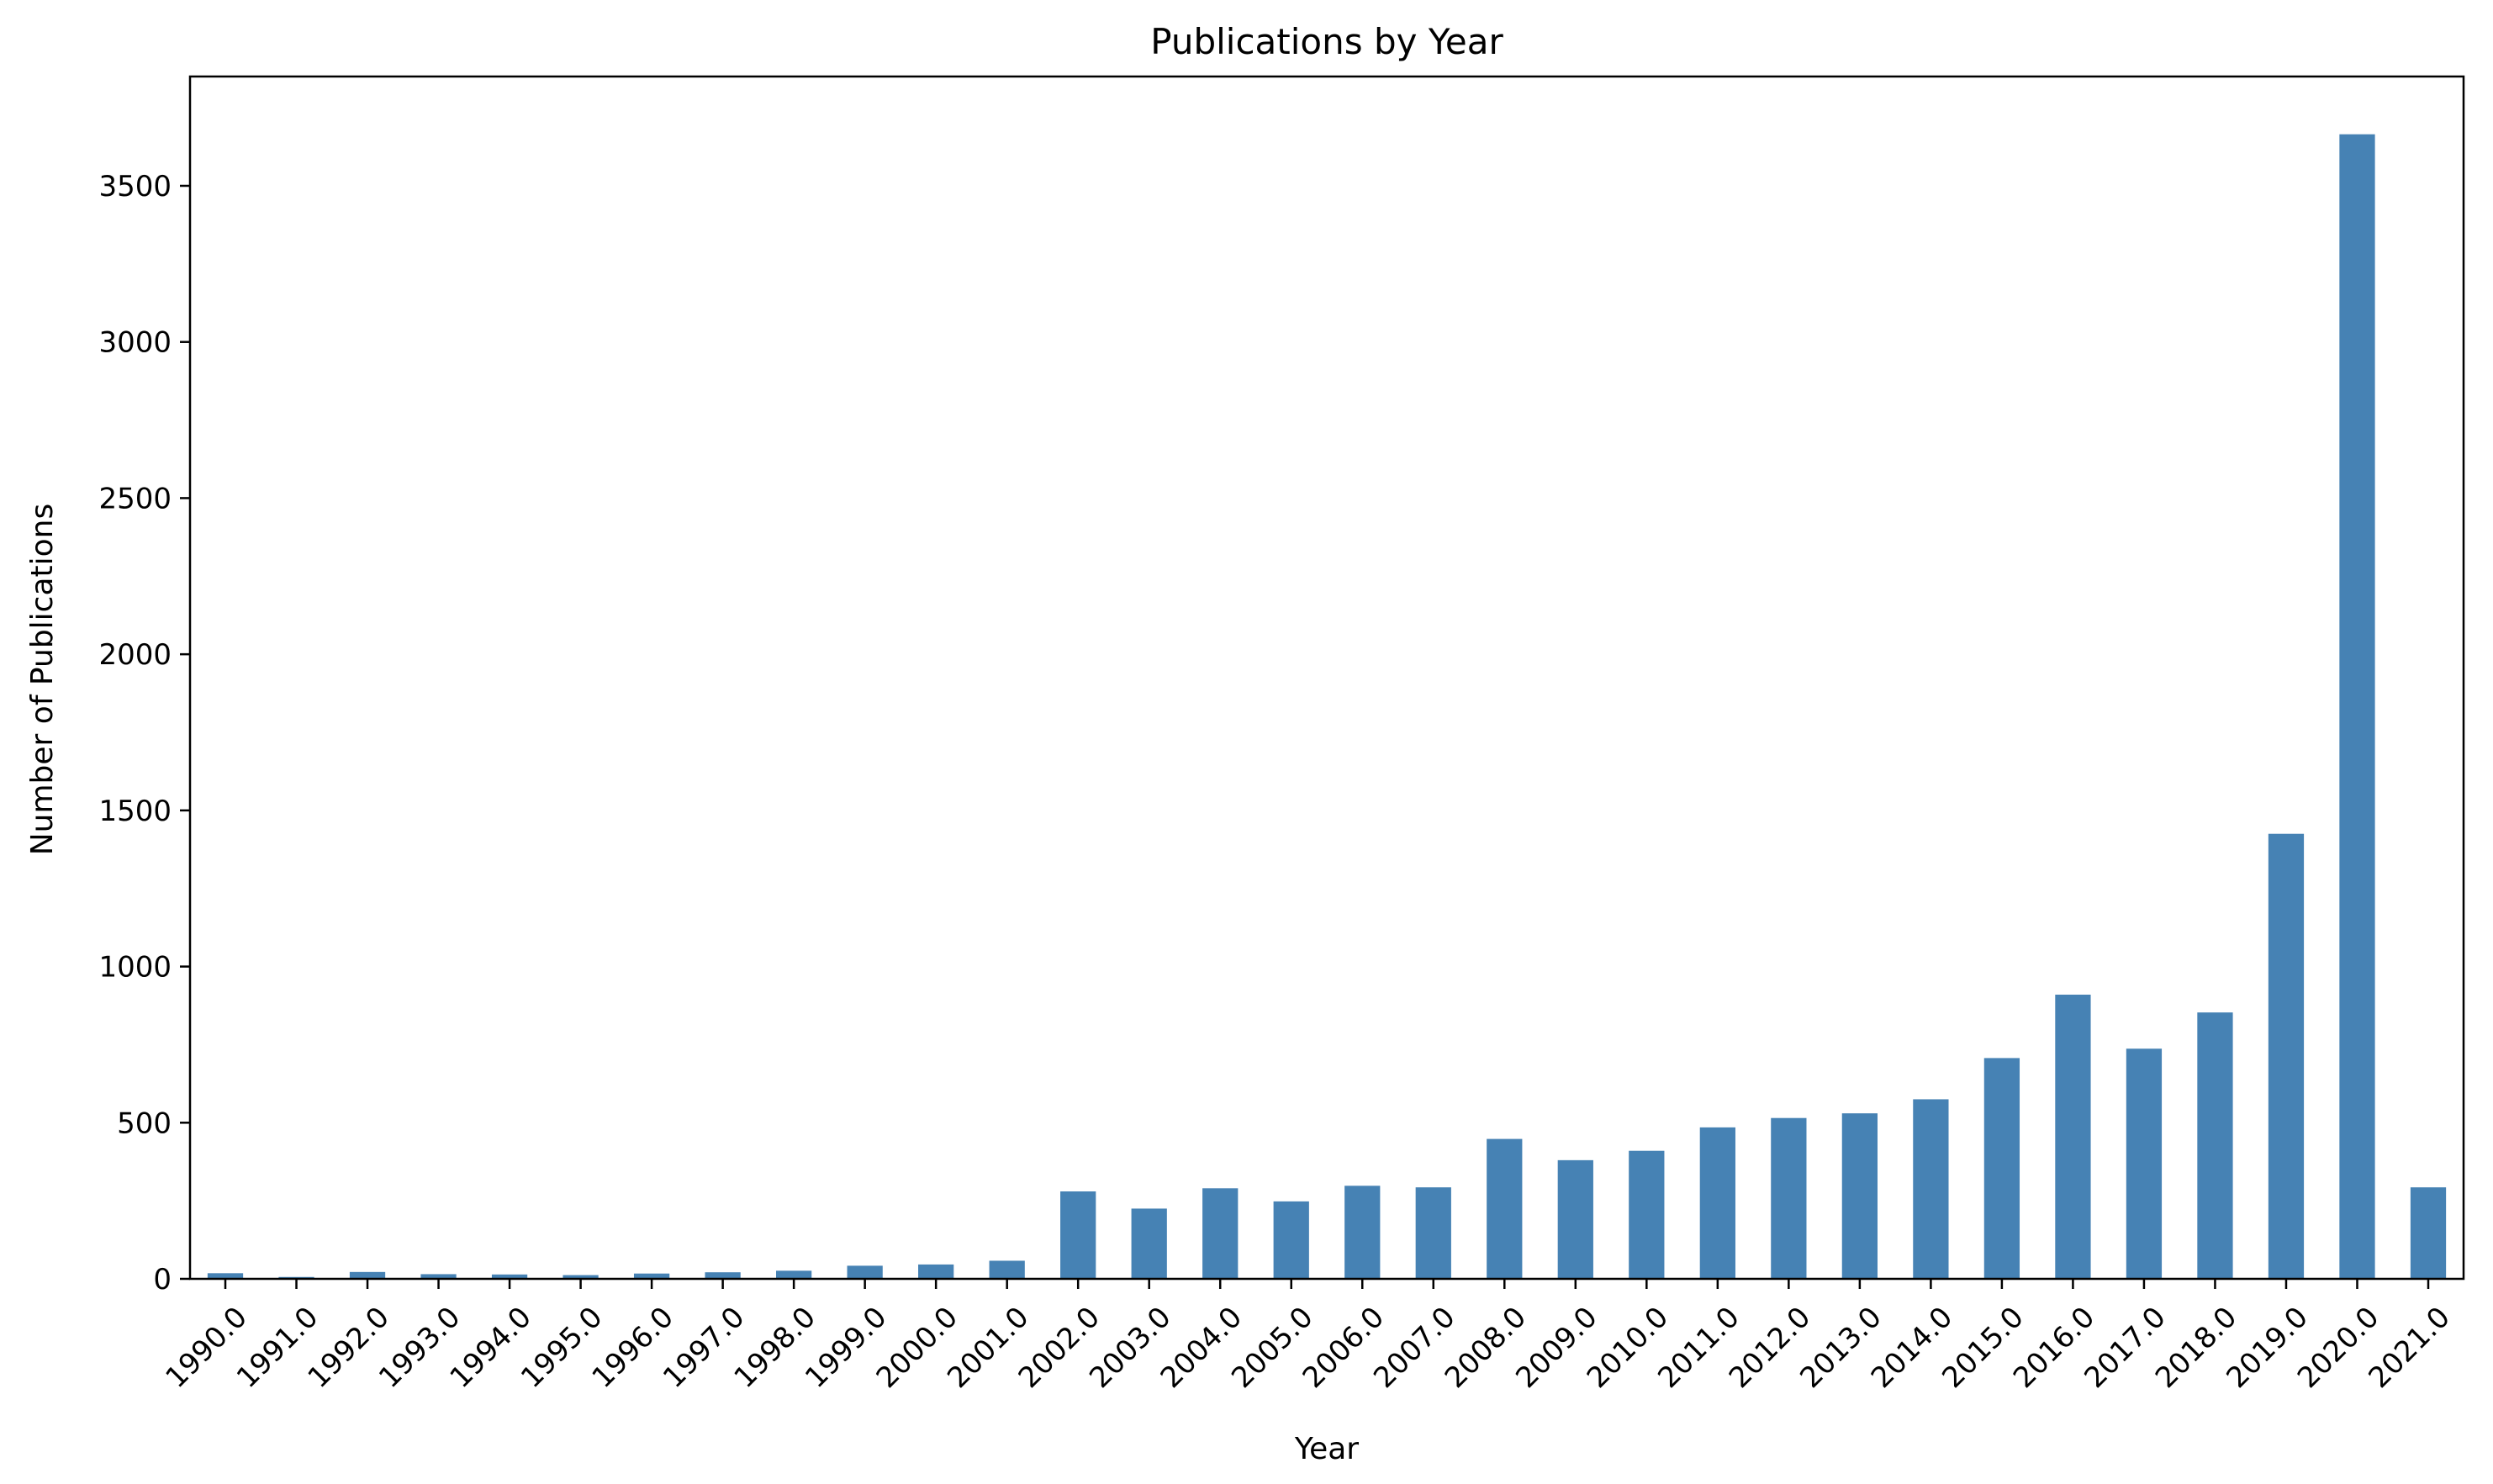 The height and width of the screenshot is (1484, 2493). What do you see at coordinates (1647, 1214) in the screenshot?
I see `bar-2010.0` at bounding box center [1647, 1214].